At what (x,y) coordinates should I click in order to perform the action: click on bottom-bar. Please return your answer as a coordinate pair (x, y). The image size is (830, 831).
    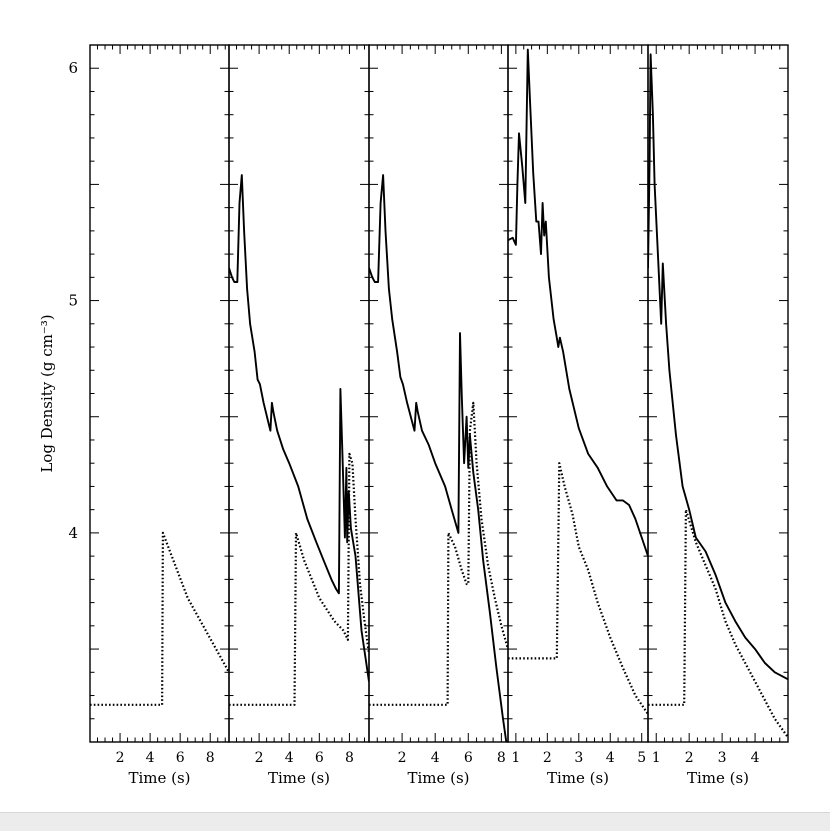
    Looking at the image, I should click on (415, 821).